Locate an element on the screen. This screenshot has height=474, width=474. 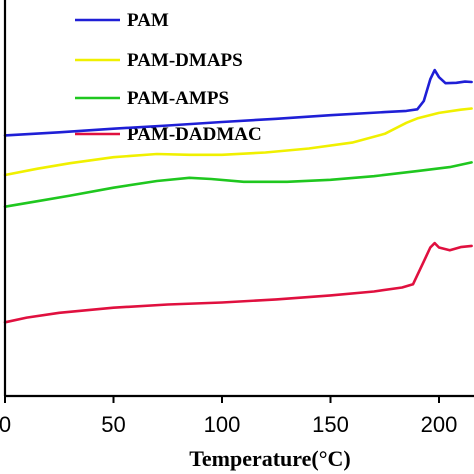
x-tick-label: 0 is located at coordinates (5, 424).